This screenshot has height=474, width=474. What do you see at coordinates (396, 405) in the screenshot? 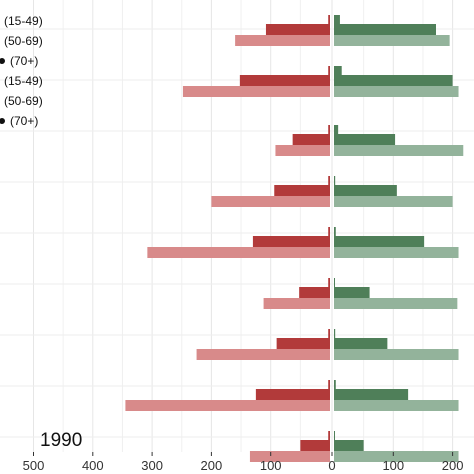
I see `right-bar-g8-r3` at bounding box center [396, 405].